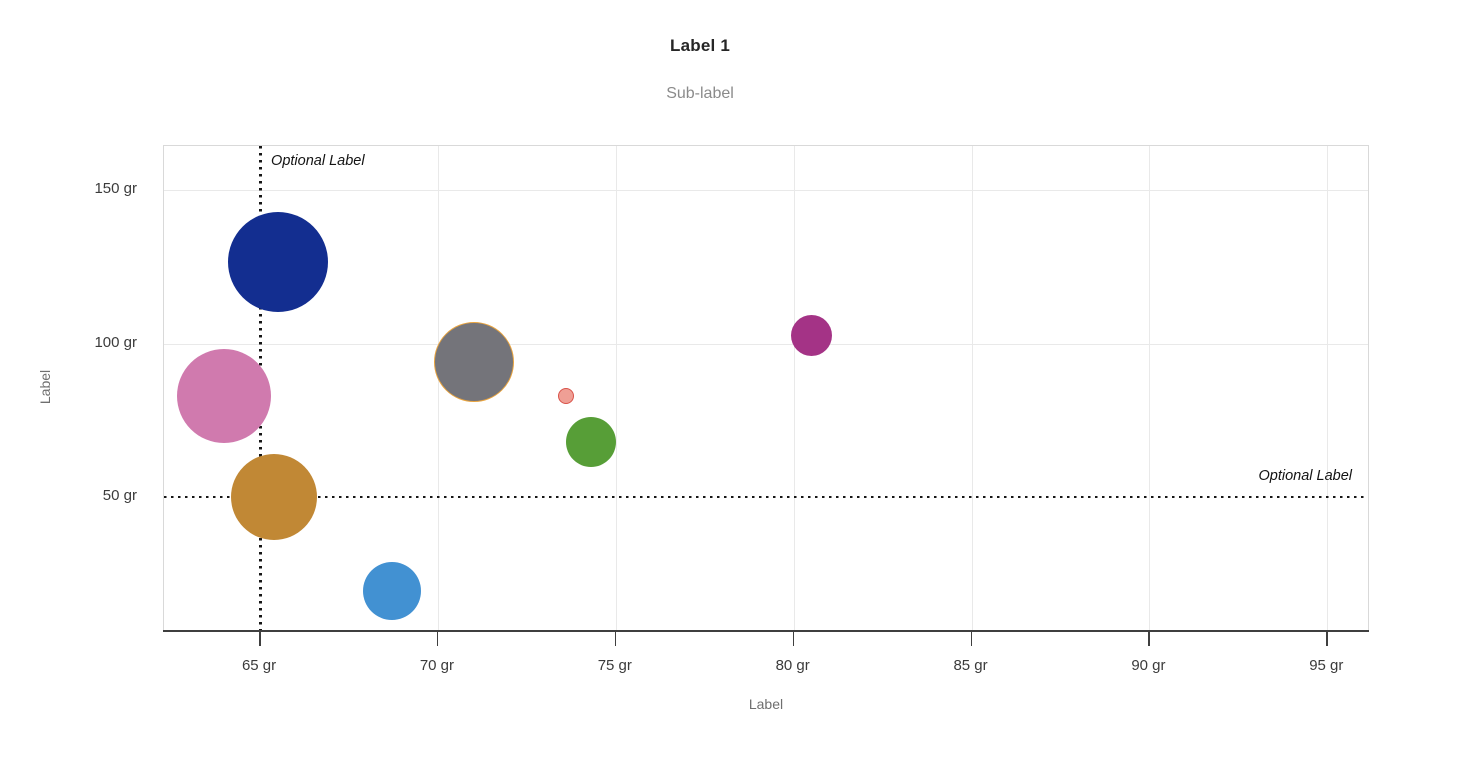  Describe the element at coordinates (115, 189) in the screenshot. I see `y-axis-tick-label: 150 gr` at that location.